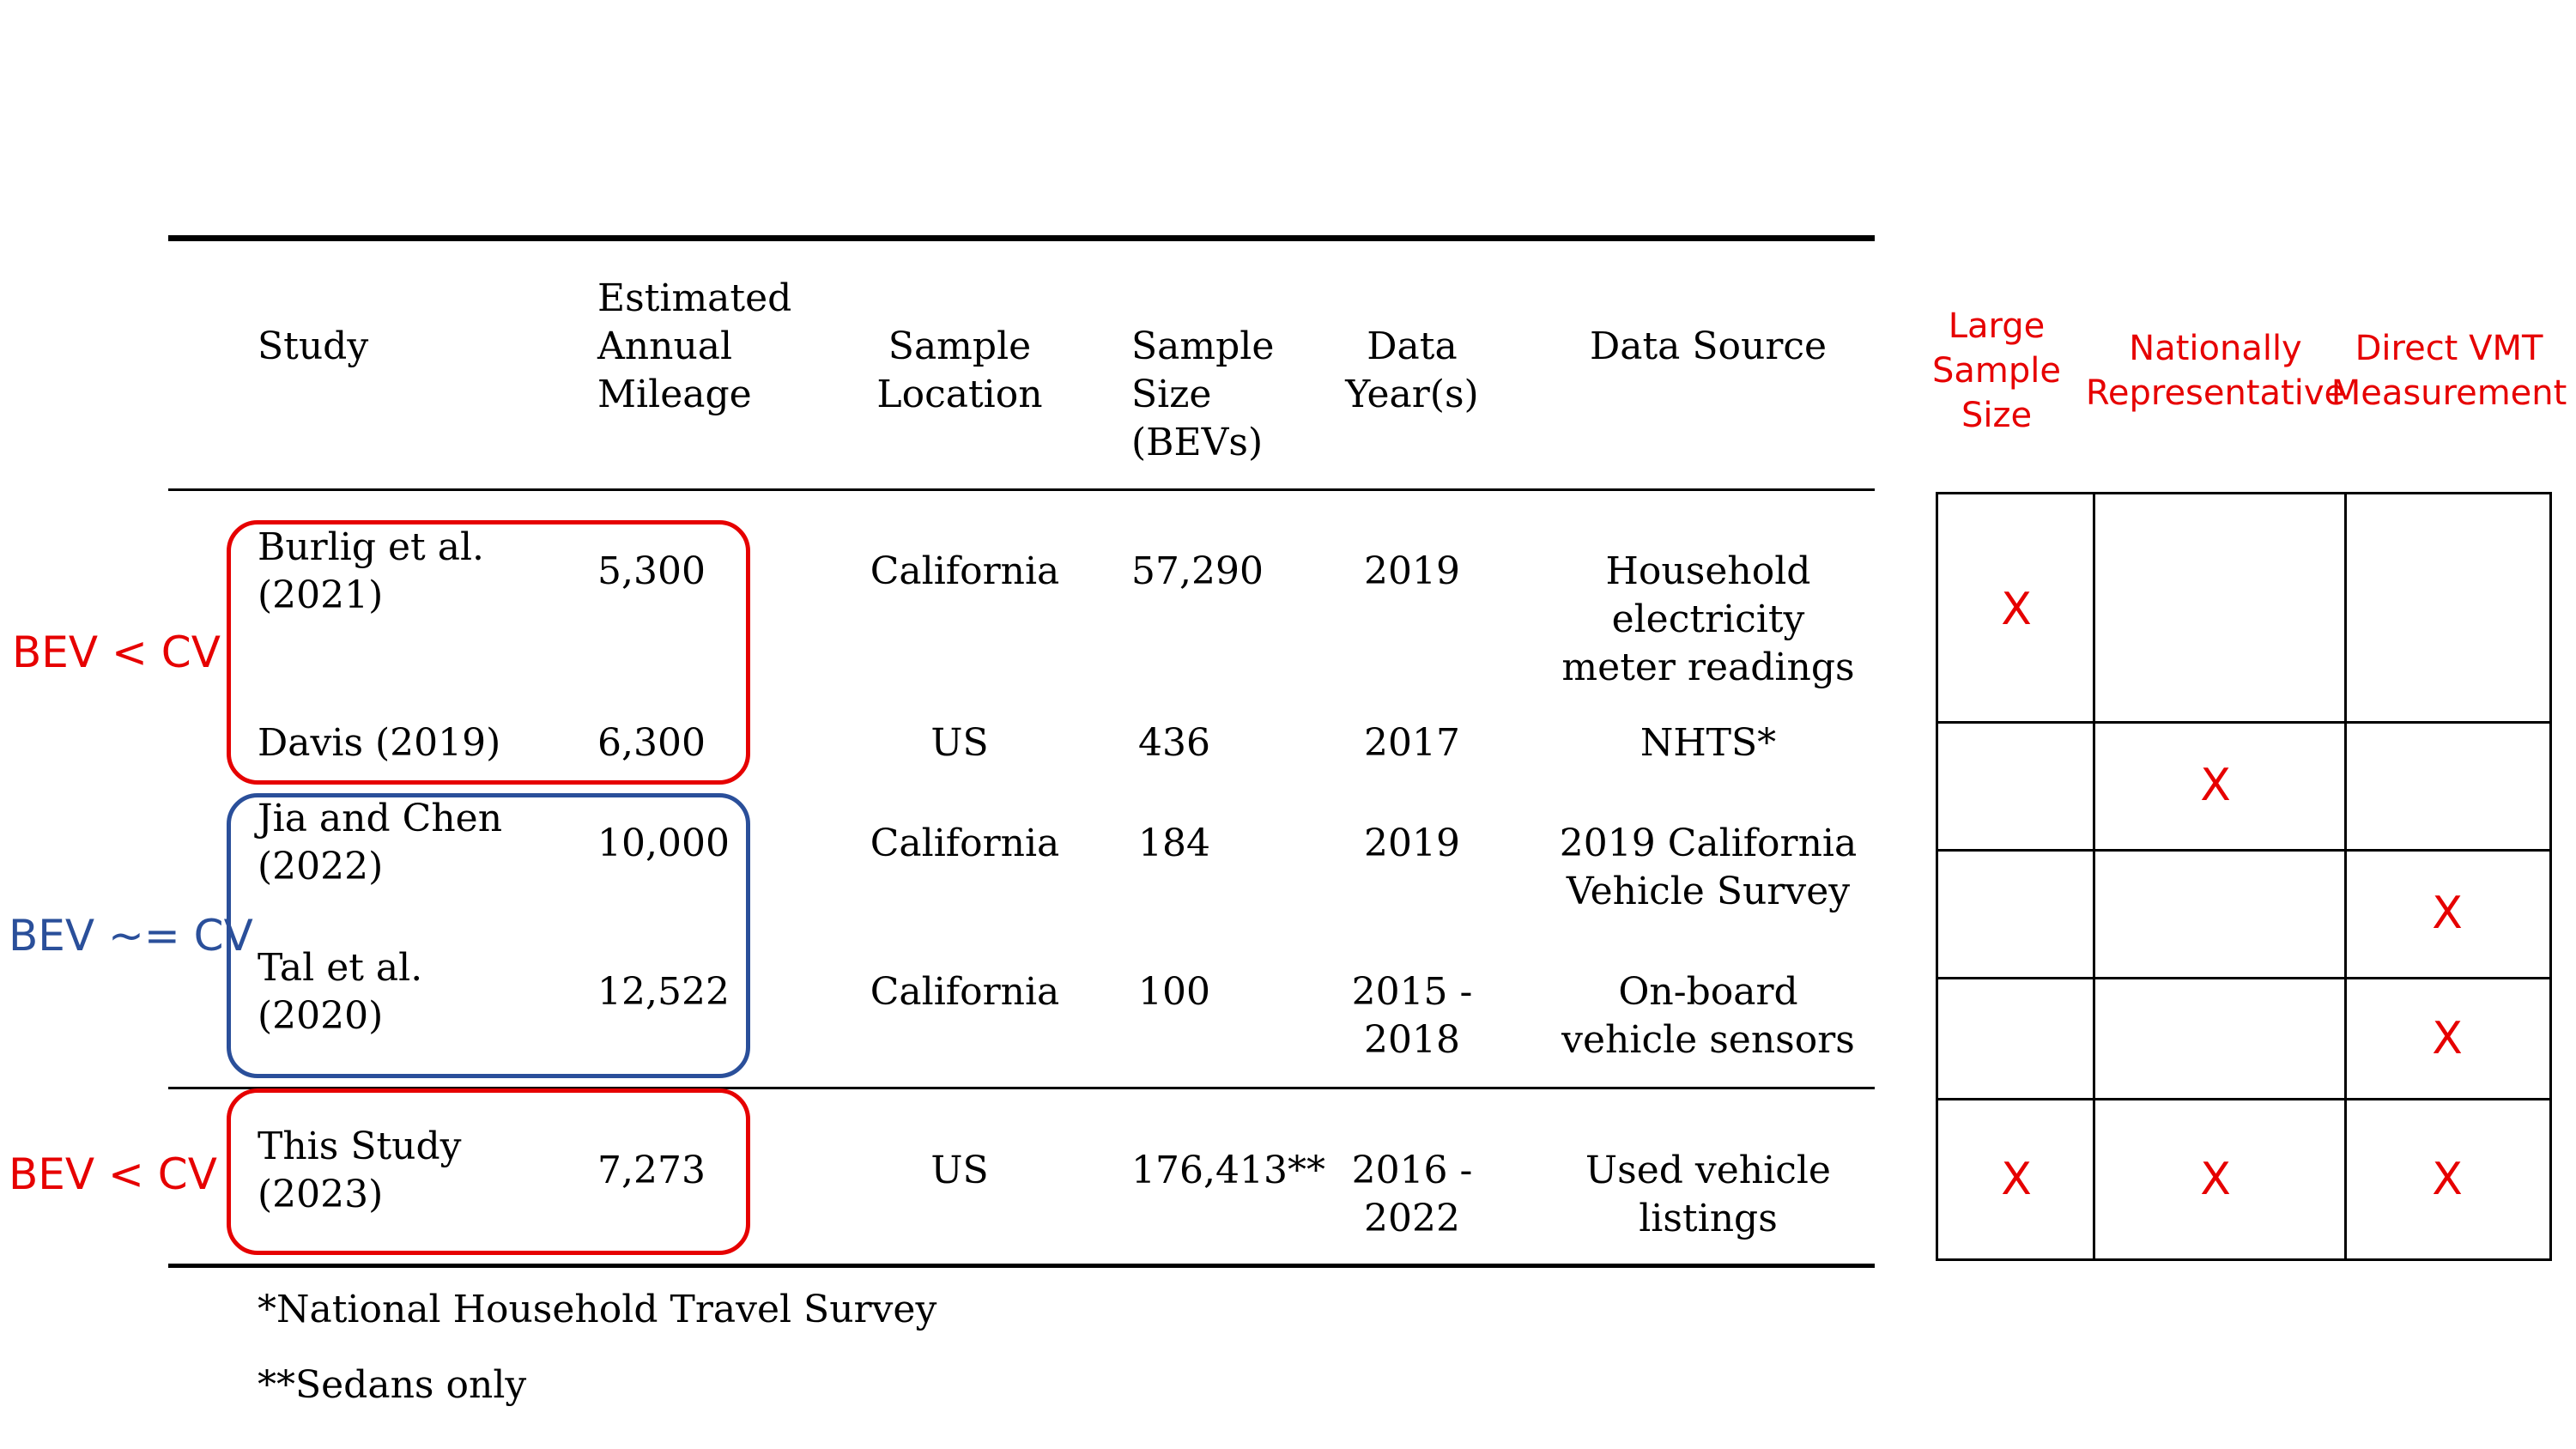 The width and height of the screenshot is (2576, 1449). I want to click on table-header-rule, so click(1021, 489).